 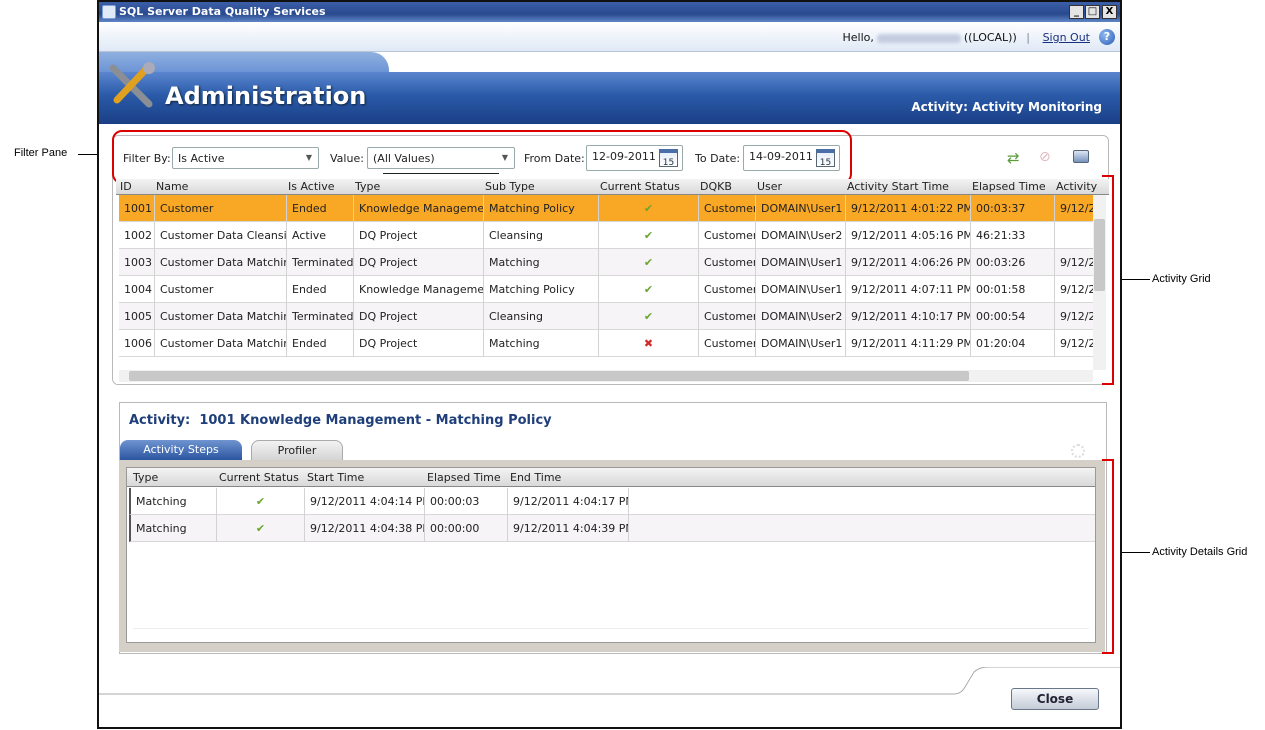 What do you see at coordinates (716, 186) in the screenshot?
I see `column-header: DQKB` at bounding box center [716, 186].